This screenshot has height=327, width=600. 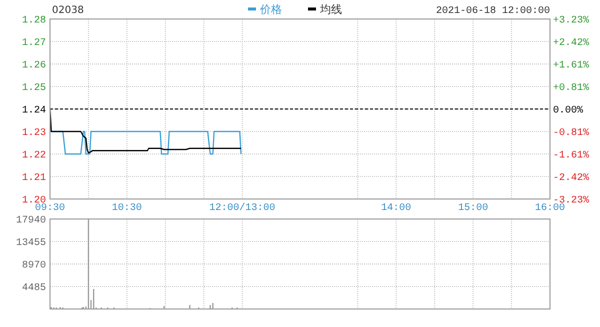 What do you see at coordinates (34, 178) in the screenshot?
I see `y-tick-label: 1.21` at bounding box center [34, 178].